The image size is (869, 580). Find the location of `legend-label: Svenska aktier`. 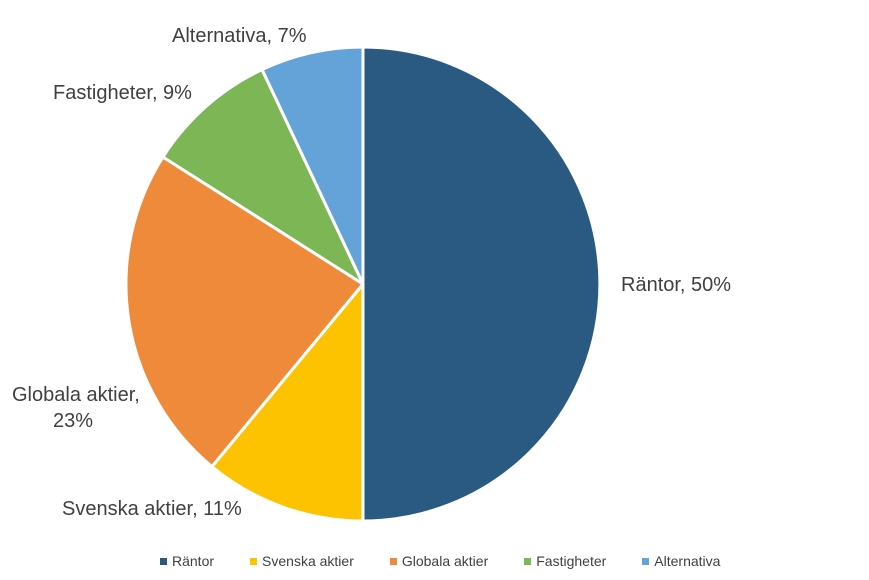

legend-label: Svenska aktier is located at coordinates (308, 561).